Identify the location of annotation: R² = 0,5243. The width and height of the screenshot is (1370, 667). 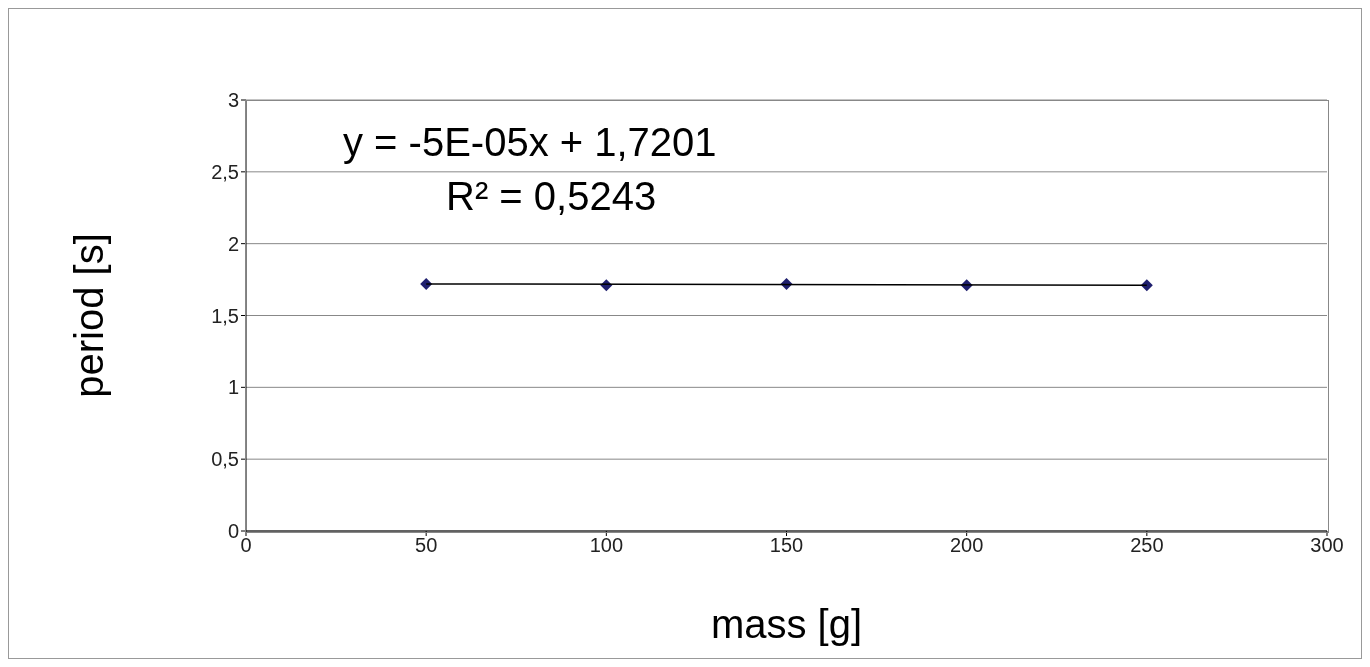
(551, 196).